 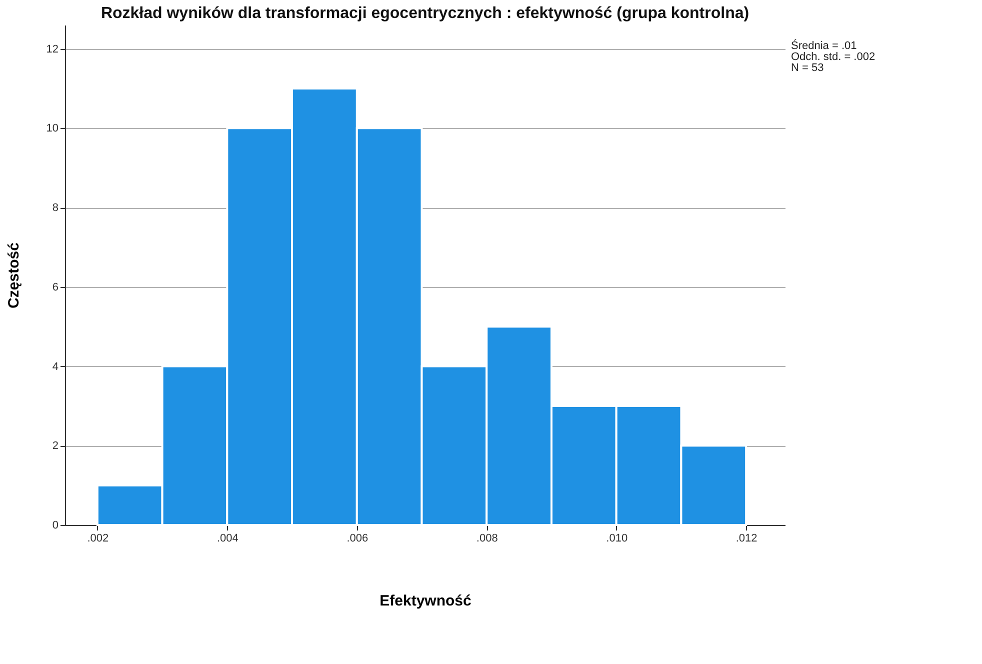 I want to click on y-tick-label: 2, so click(x=55, y=446).